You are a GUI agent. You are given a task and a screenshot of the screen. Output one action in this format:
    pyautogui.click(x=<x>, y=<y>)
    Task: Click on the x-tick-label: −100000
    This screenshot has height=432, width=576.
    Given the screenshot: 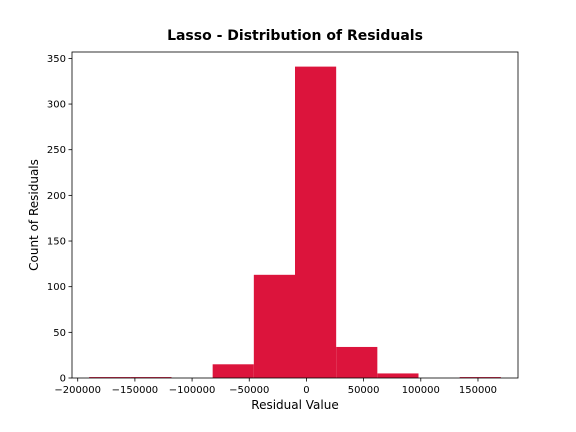 What is the action you would take?
    pyautogui.click(x=192, y=390)
    